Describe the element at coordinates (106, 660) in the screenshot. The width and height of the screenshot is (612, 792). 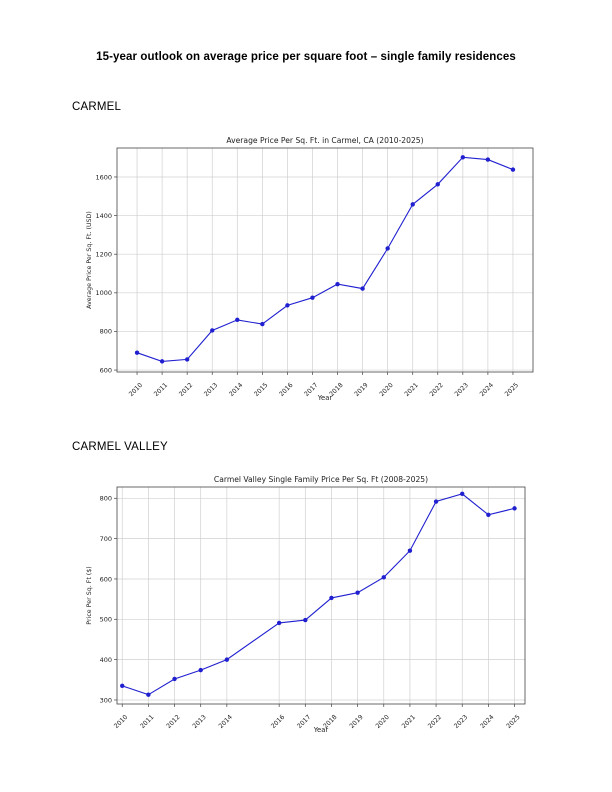
I see `y-tick-label: 400` at that location.